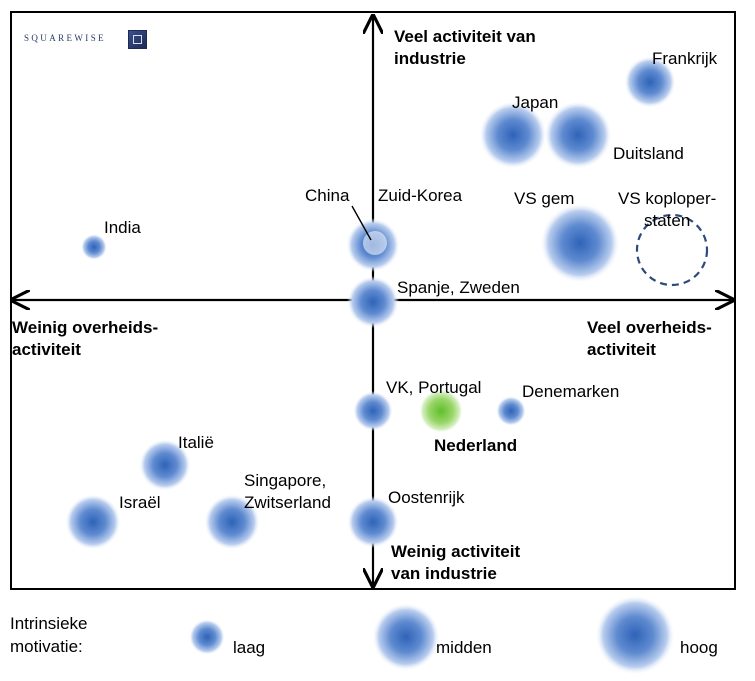 The height and width of the screenshot is (681, 755). Describe the element at coordinates (441, 411) in the screenshot. I see `bubble-nederland` at that location.